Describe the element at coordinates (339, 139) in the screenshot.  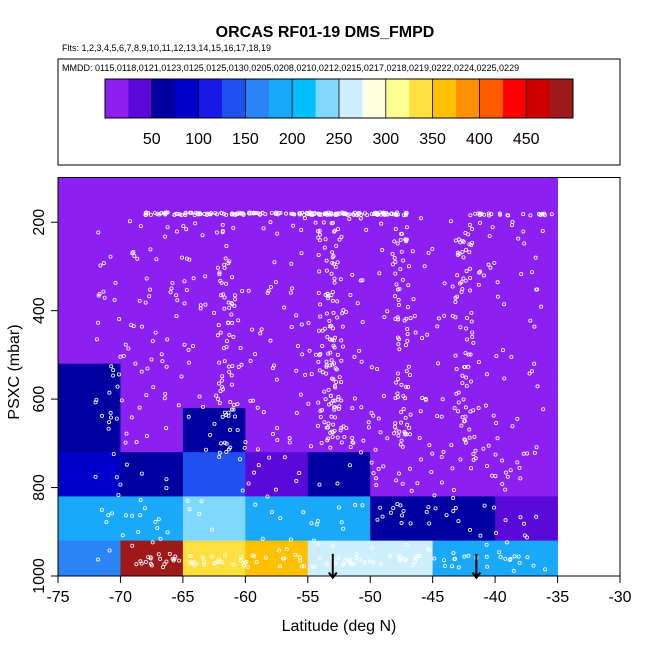
I see `colorbar-tick-label: 250` at that location.